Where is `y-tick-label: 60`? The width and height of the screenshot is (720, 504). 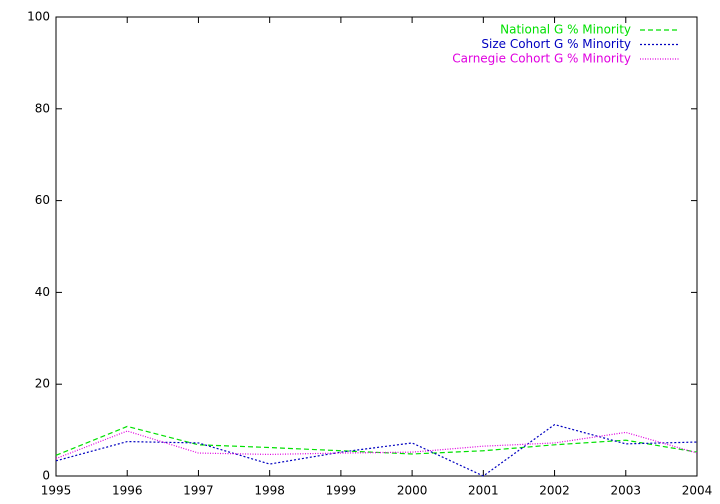
y-tick-label: 60 is located at coordinates (42, 200).